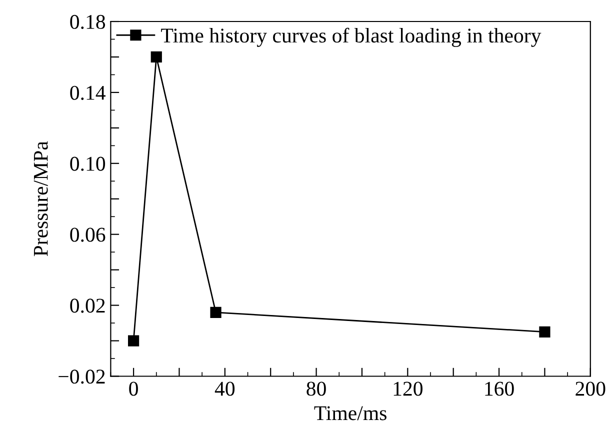 This screenshot has width=615, height=430. I want to click on y-tick-label: 0.18, so click(88, 22).